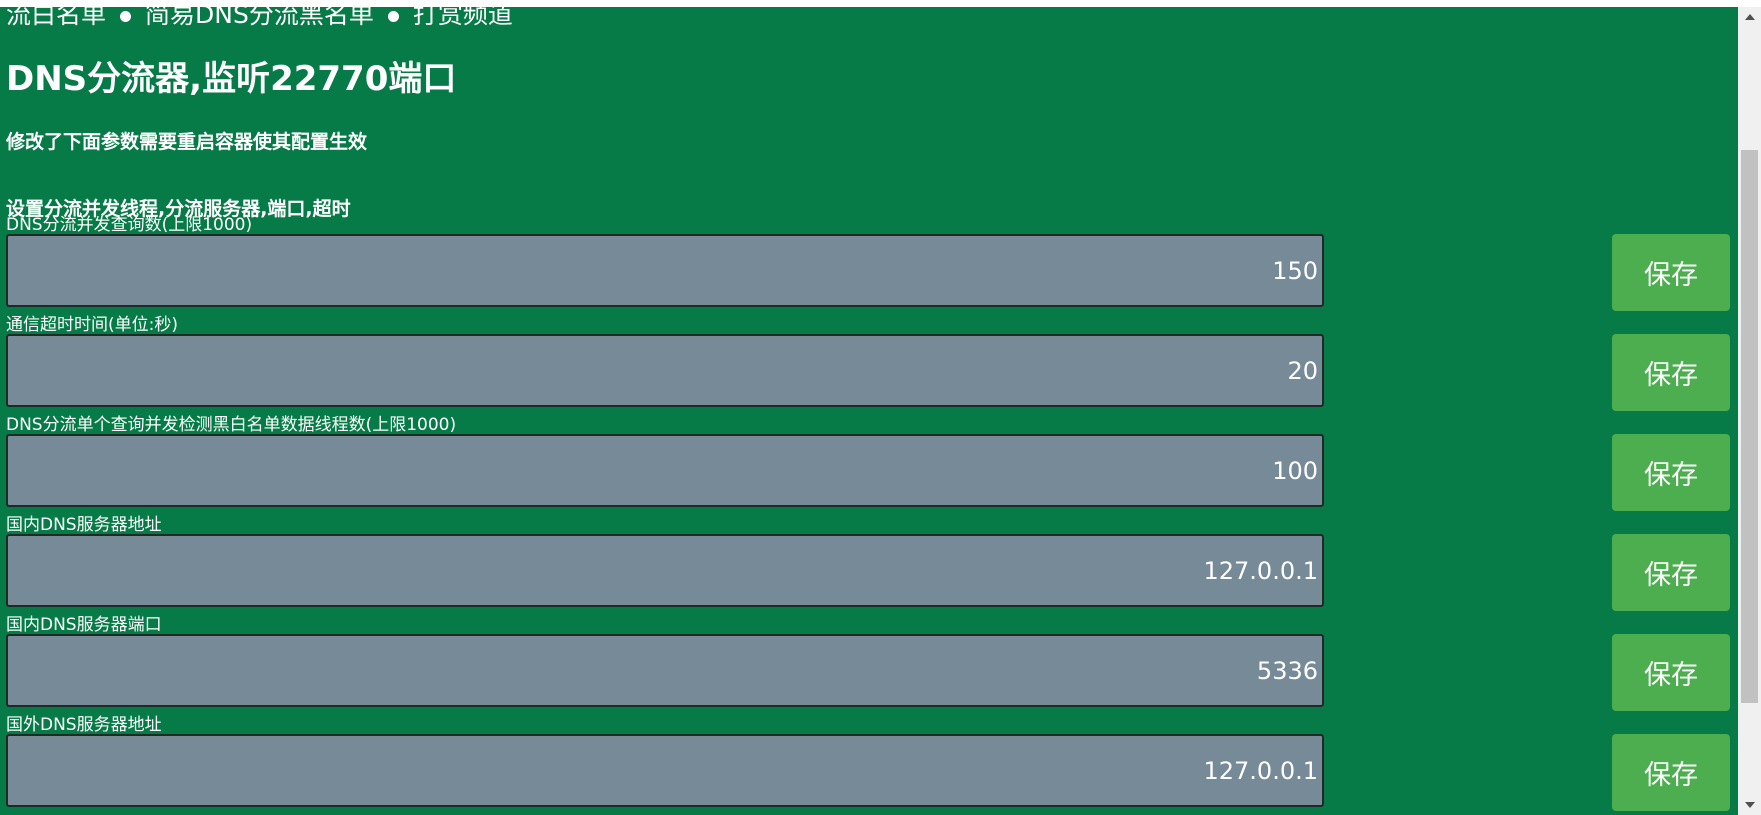  Describe the element at coordinates (84, 625) in the screenshot. I see `domestic-dns-port-label: 国内DNS服务器端口` at that location.